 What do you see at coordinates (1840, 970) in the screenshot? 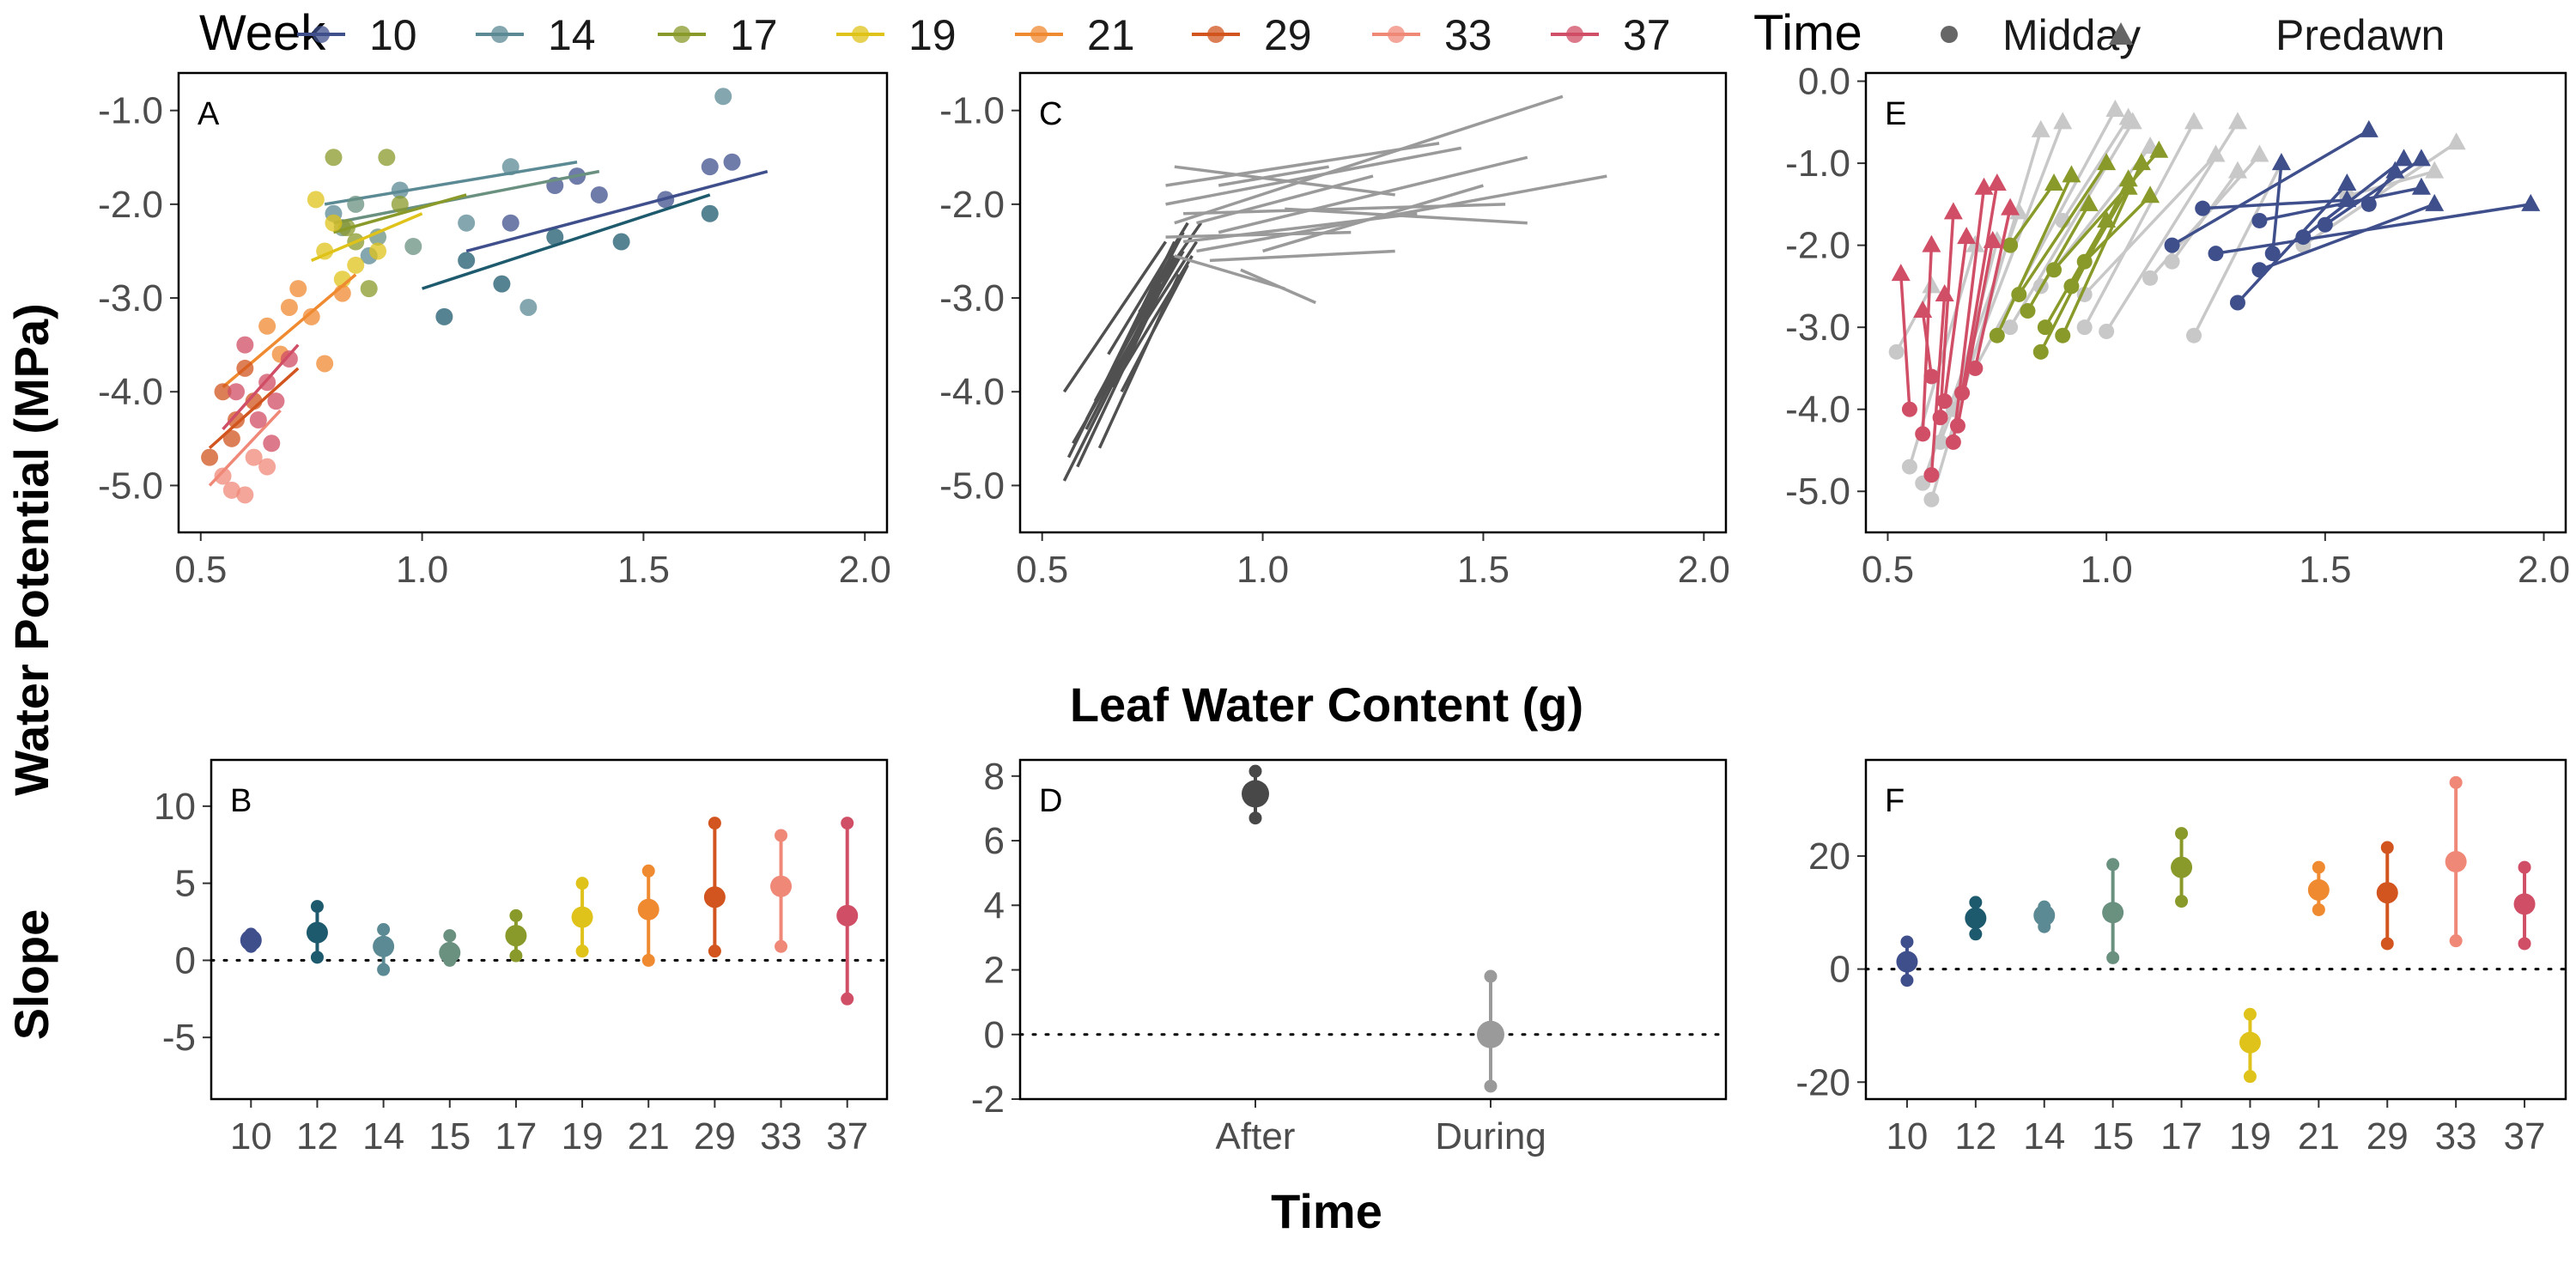
I see `y-tick-label: 0` at bounding box center [1840, 970].